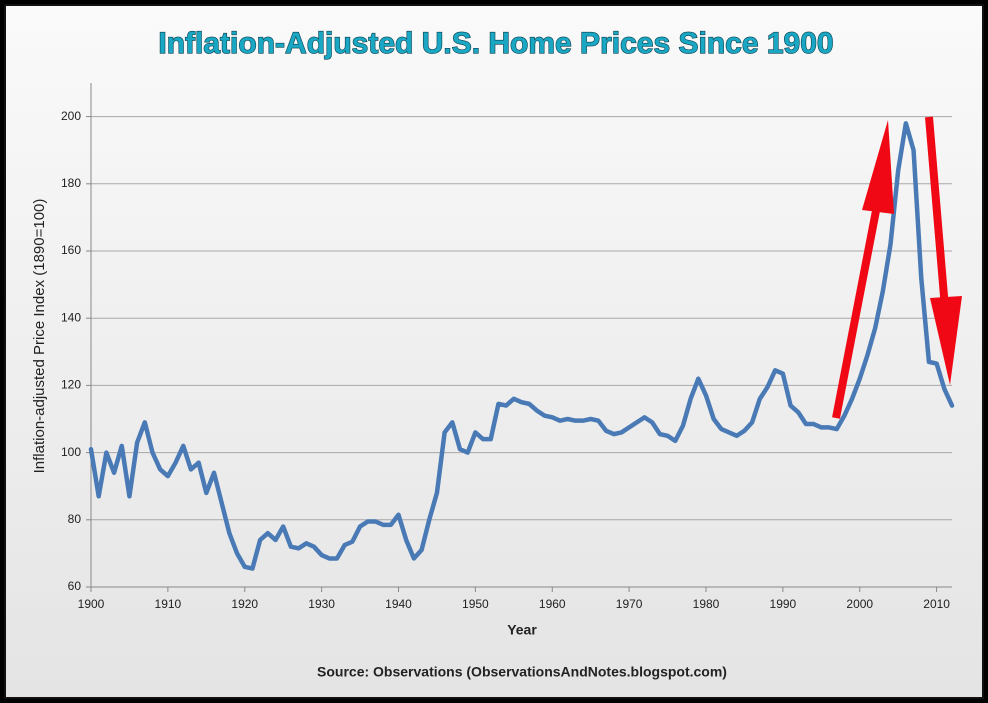 The image size is (988, 703). I want to click on x-tick-label: 1930, so click(321, 604).